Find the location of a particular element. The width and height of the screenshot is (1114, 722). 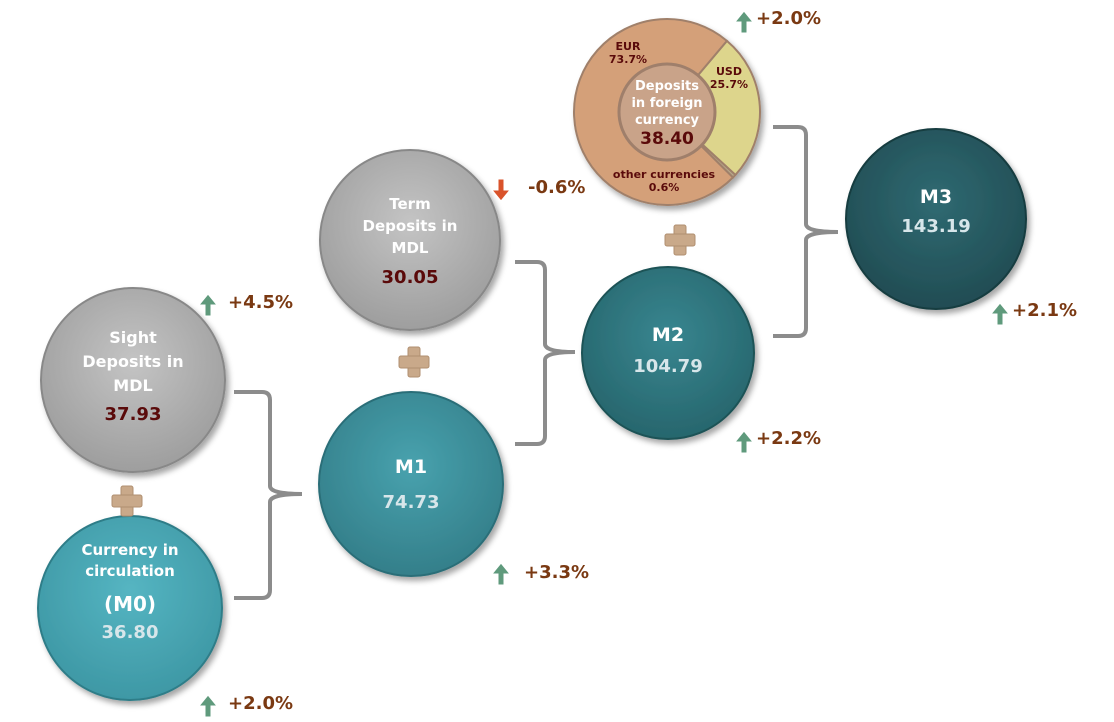

term-deposits-circle is located at coordinates (410, 240).